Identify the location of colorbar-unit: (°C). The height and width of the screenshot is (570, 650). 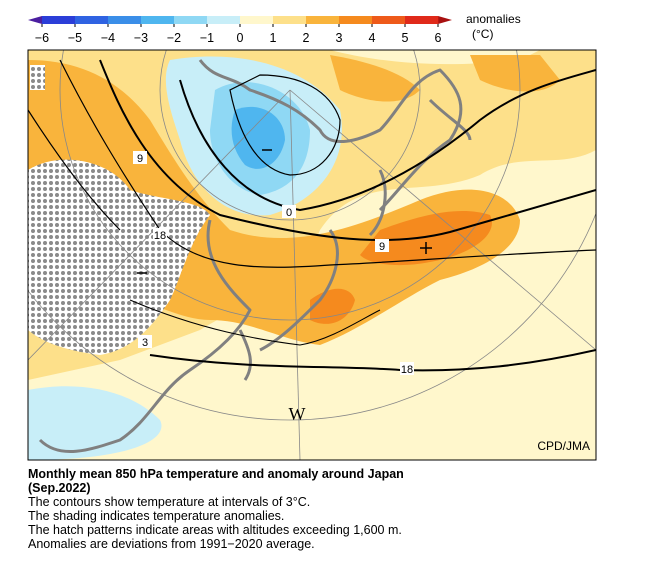
(482, 34).